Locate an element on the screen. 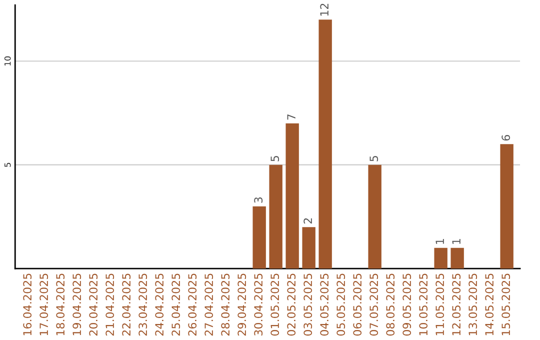 This screenshot has width=540, height=340. x-tick-label: 13.05.2025 is located at coordinates (473, 305).